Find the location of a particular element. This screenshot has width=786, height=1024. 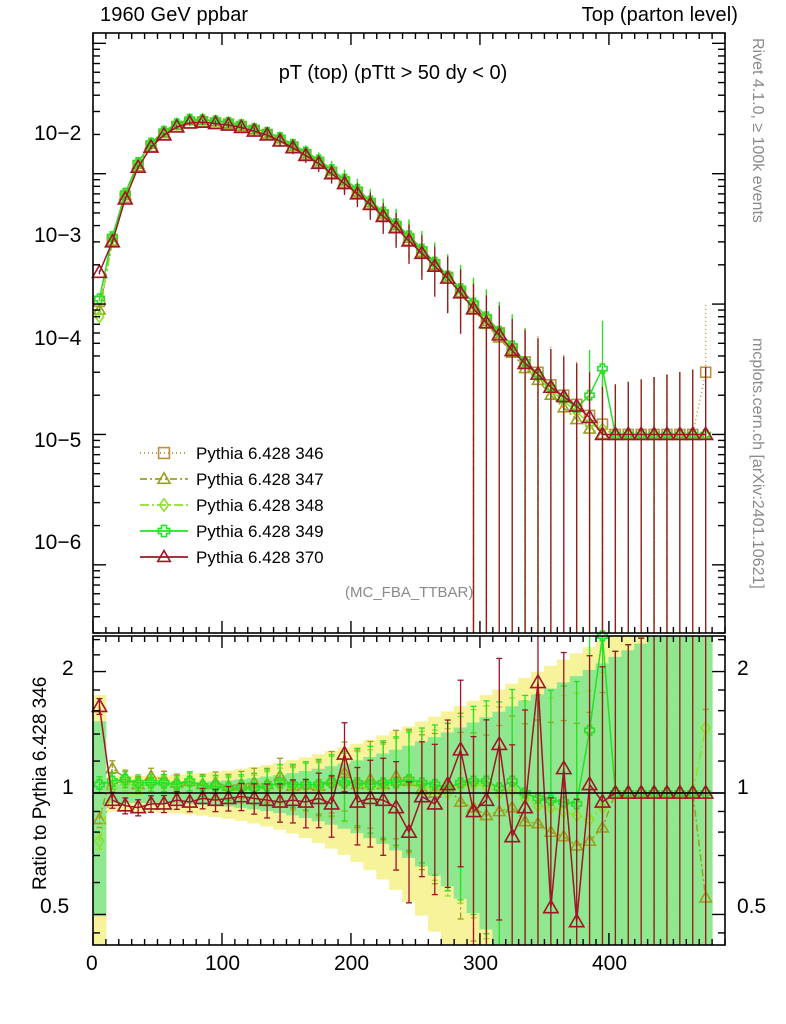

xtick-label: 300 is located at coordinates (481, 963).